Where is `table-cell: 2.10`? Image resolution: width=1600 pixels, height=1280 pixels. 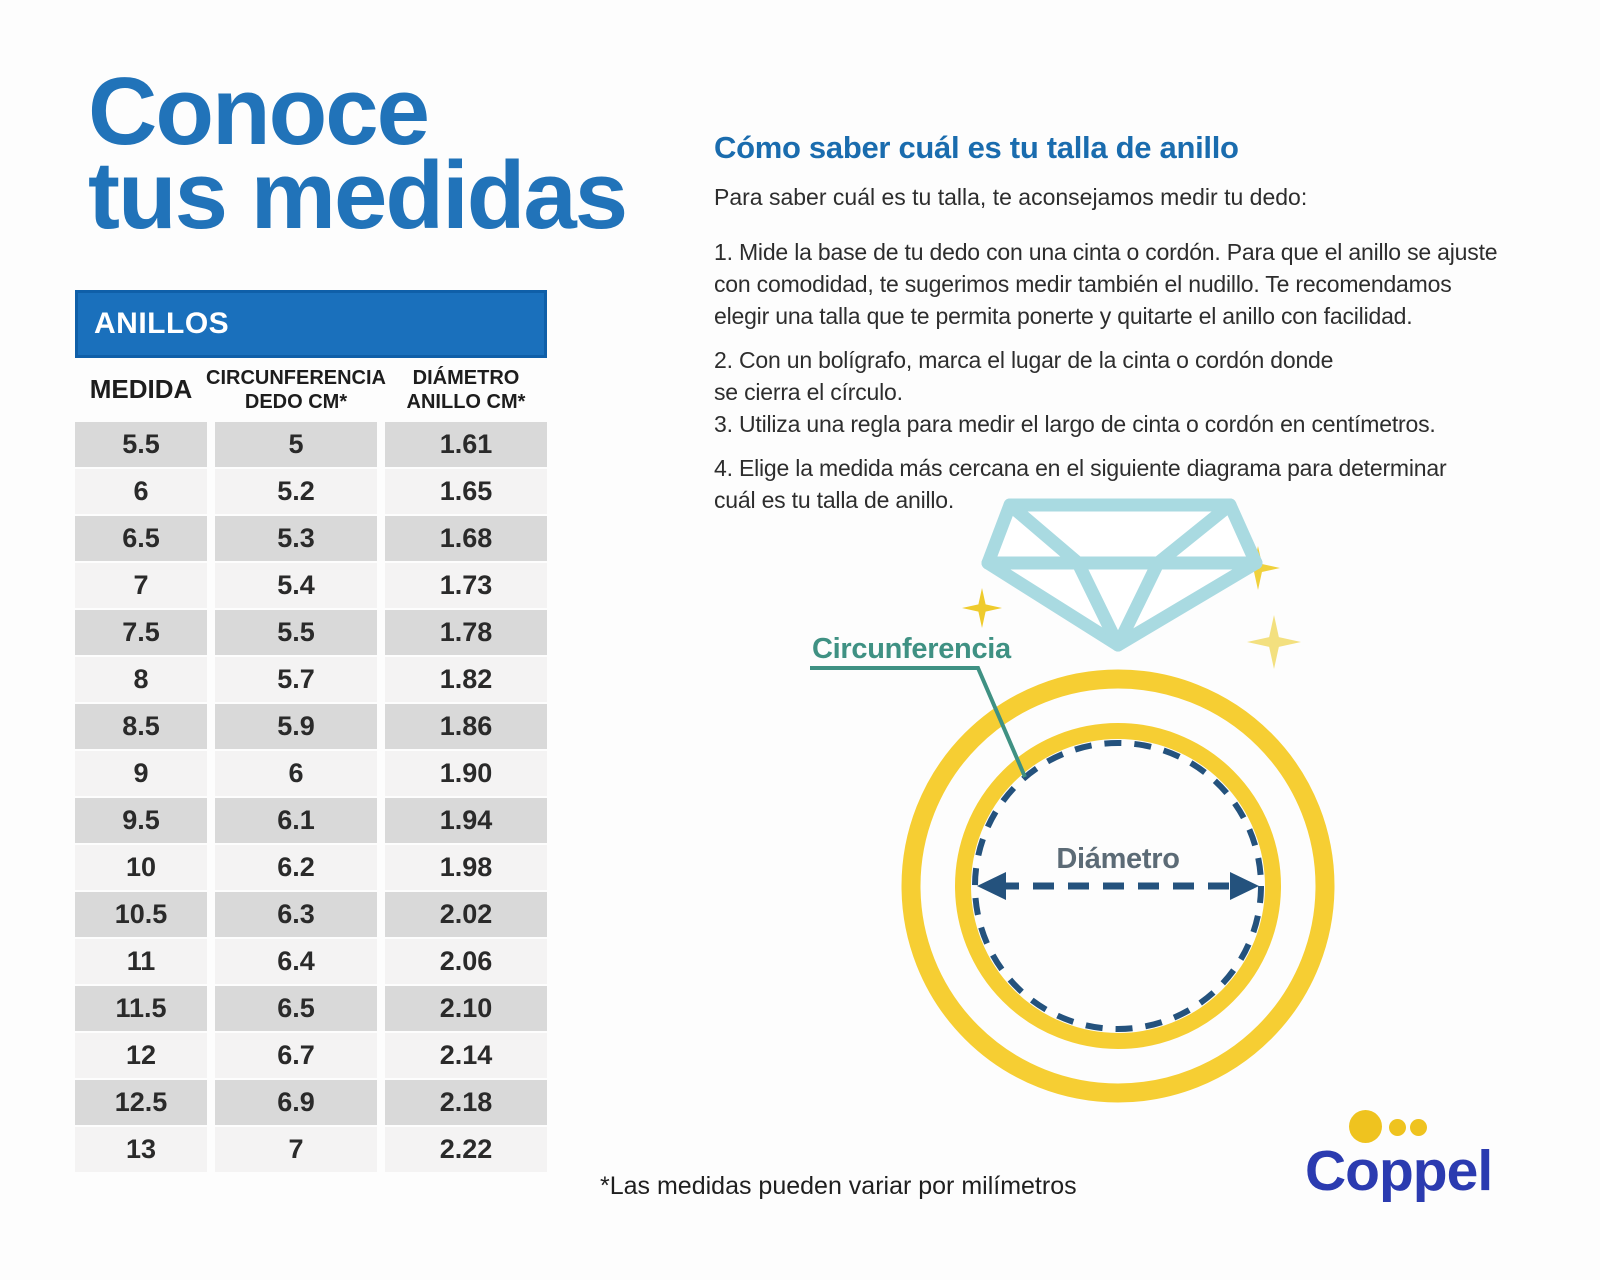 table-cell: 2.10 is located at coordinates (466, 1008).